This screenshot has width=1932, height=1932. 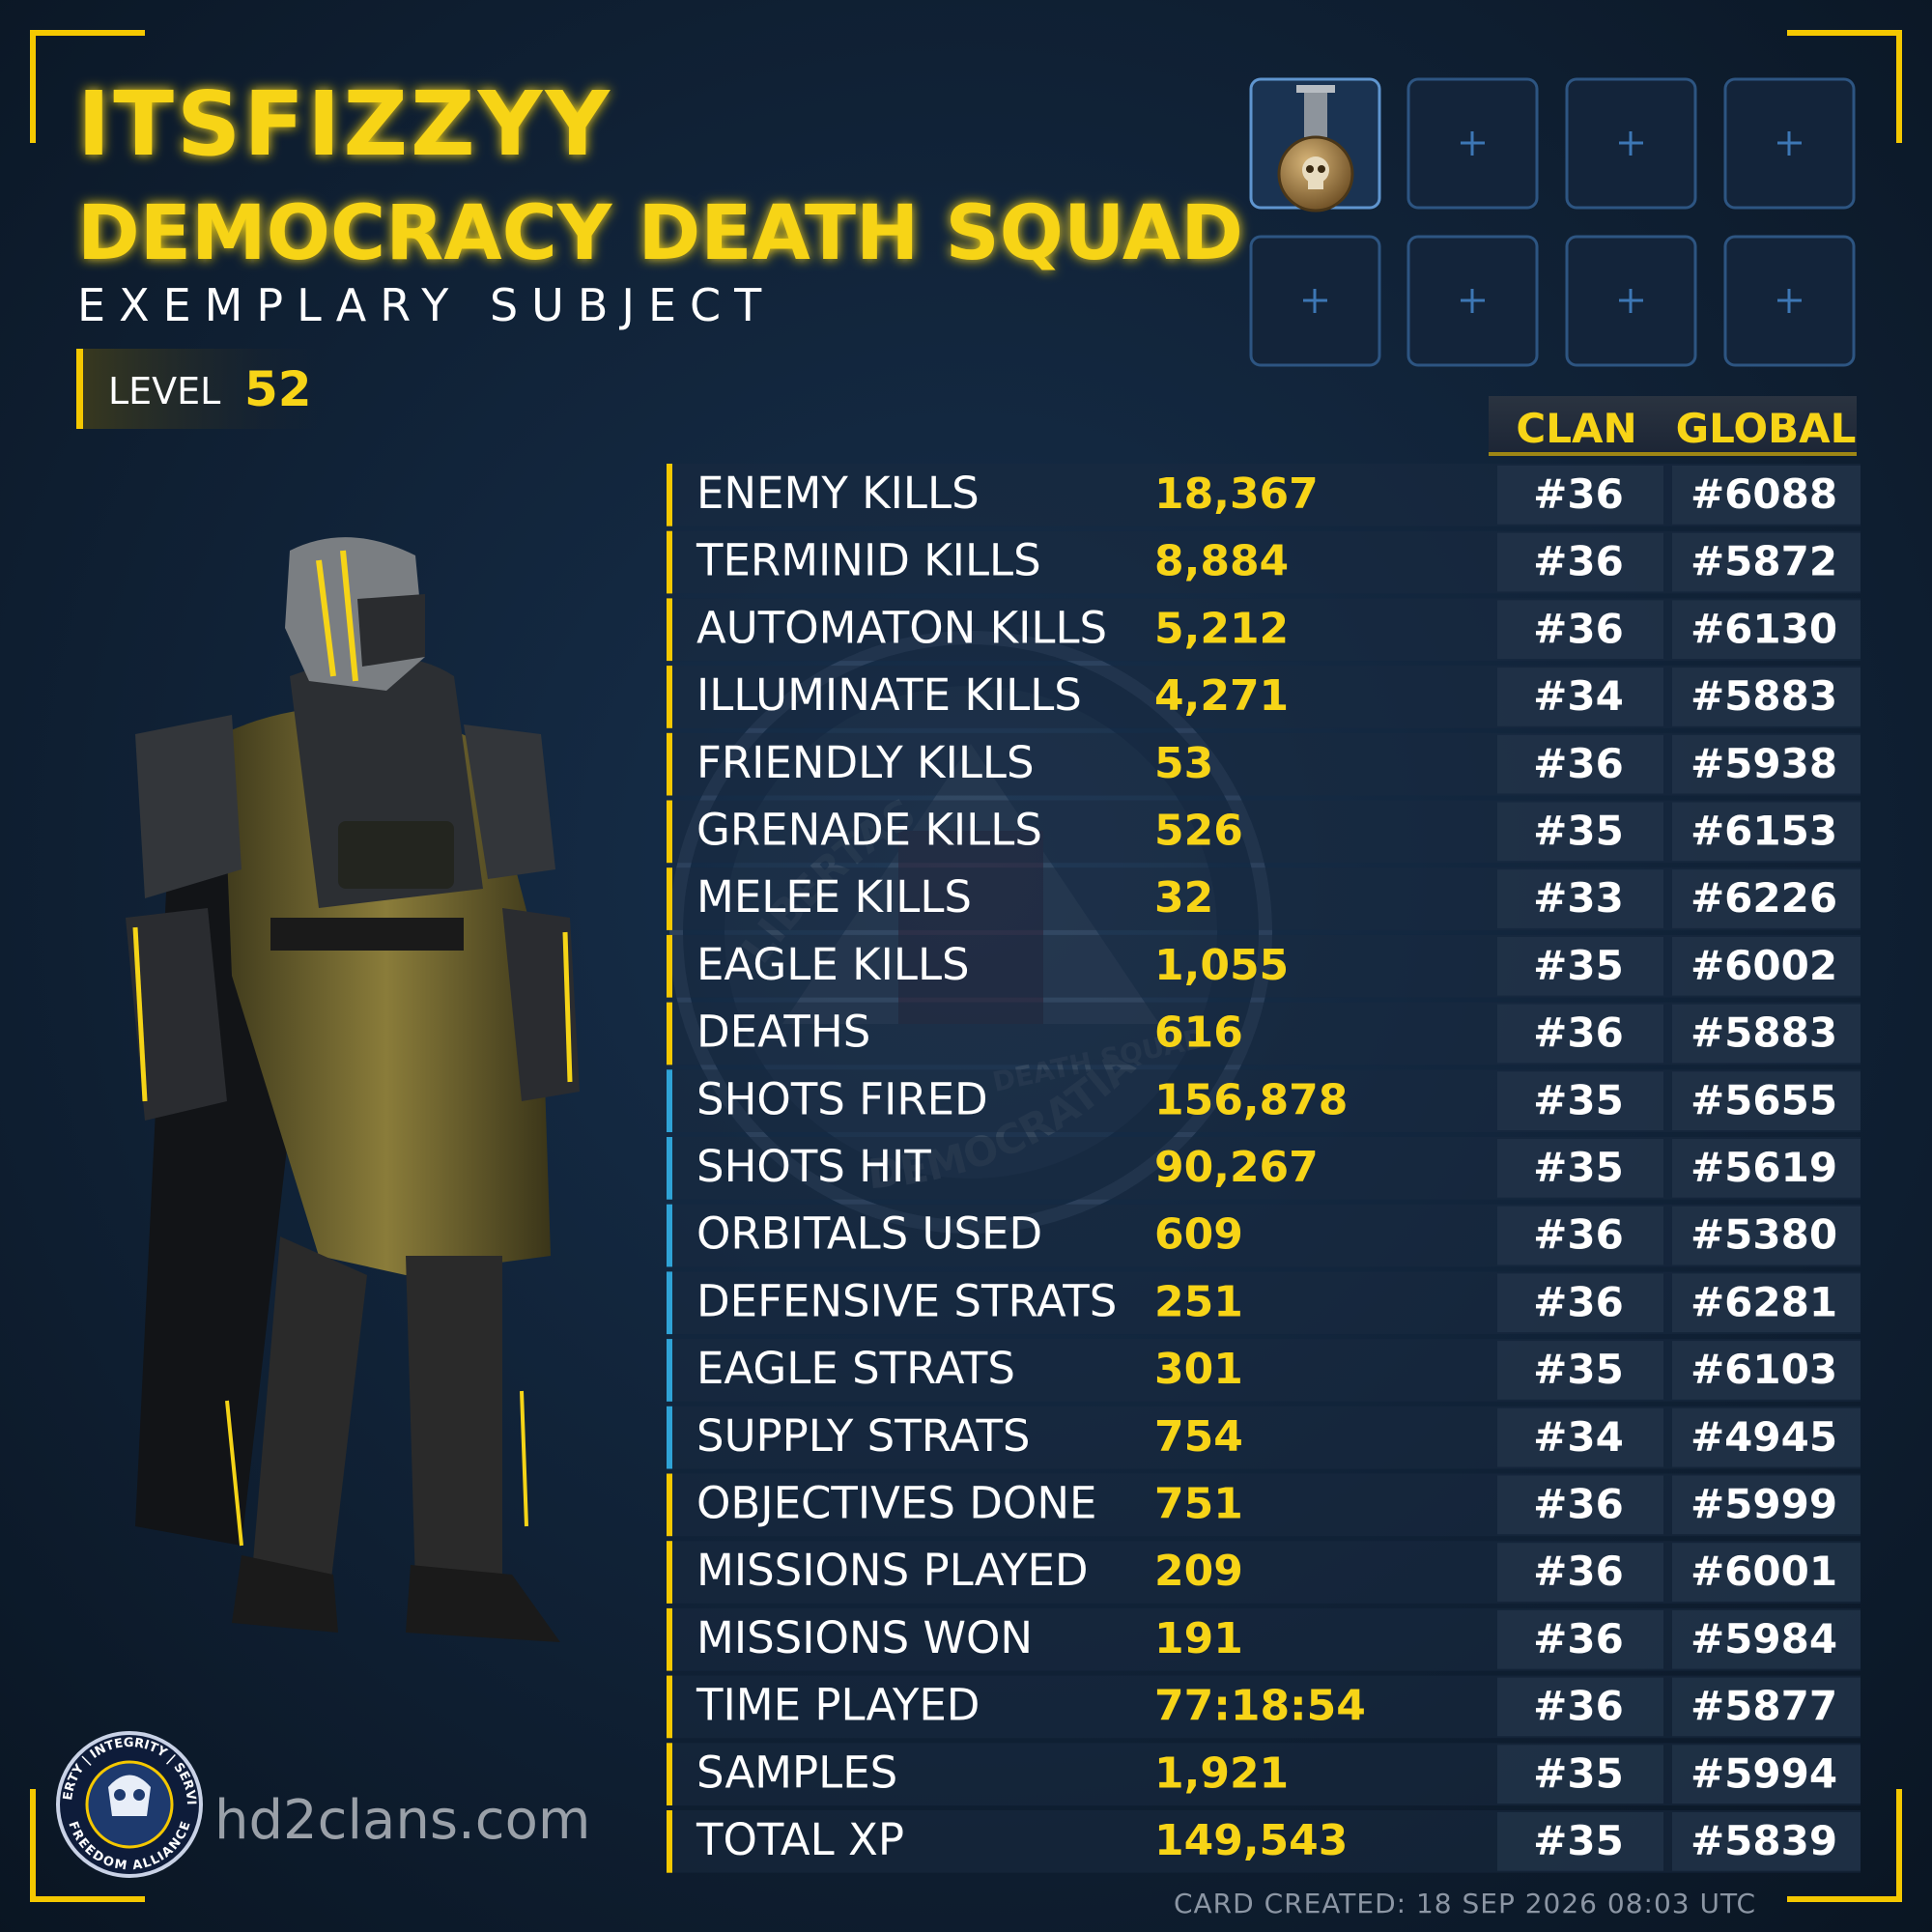 What do you see at coordinates (813, 1166) in the screenshot?
I see `stat-label: SHOTS HIT` at bounding box center [813, 1166].